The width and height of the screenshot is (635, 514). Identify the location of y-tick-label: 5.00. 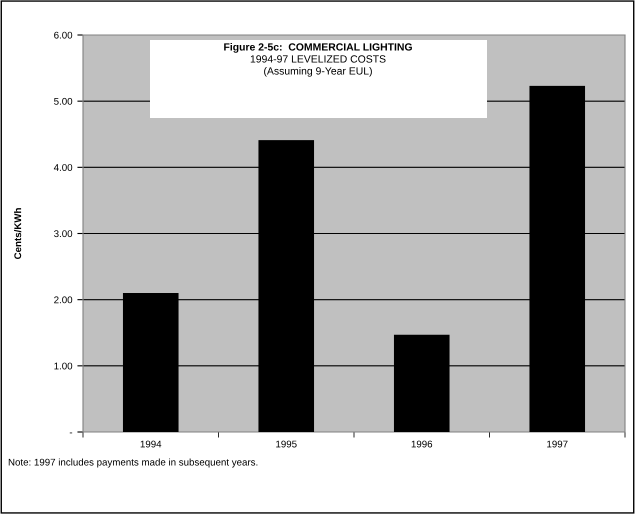
(63, 101).